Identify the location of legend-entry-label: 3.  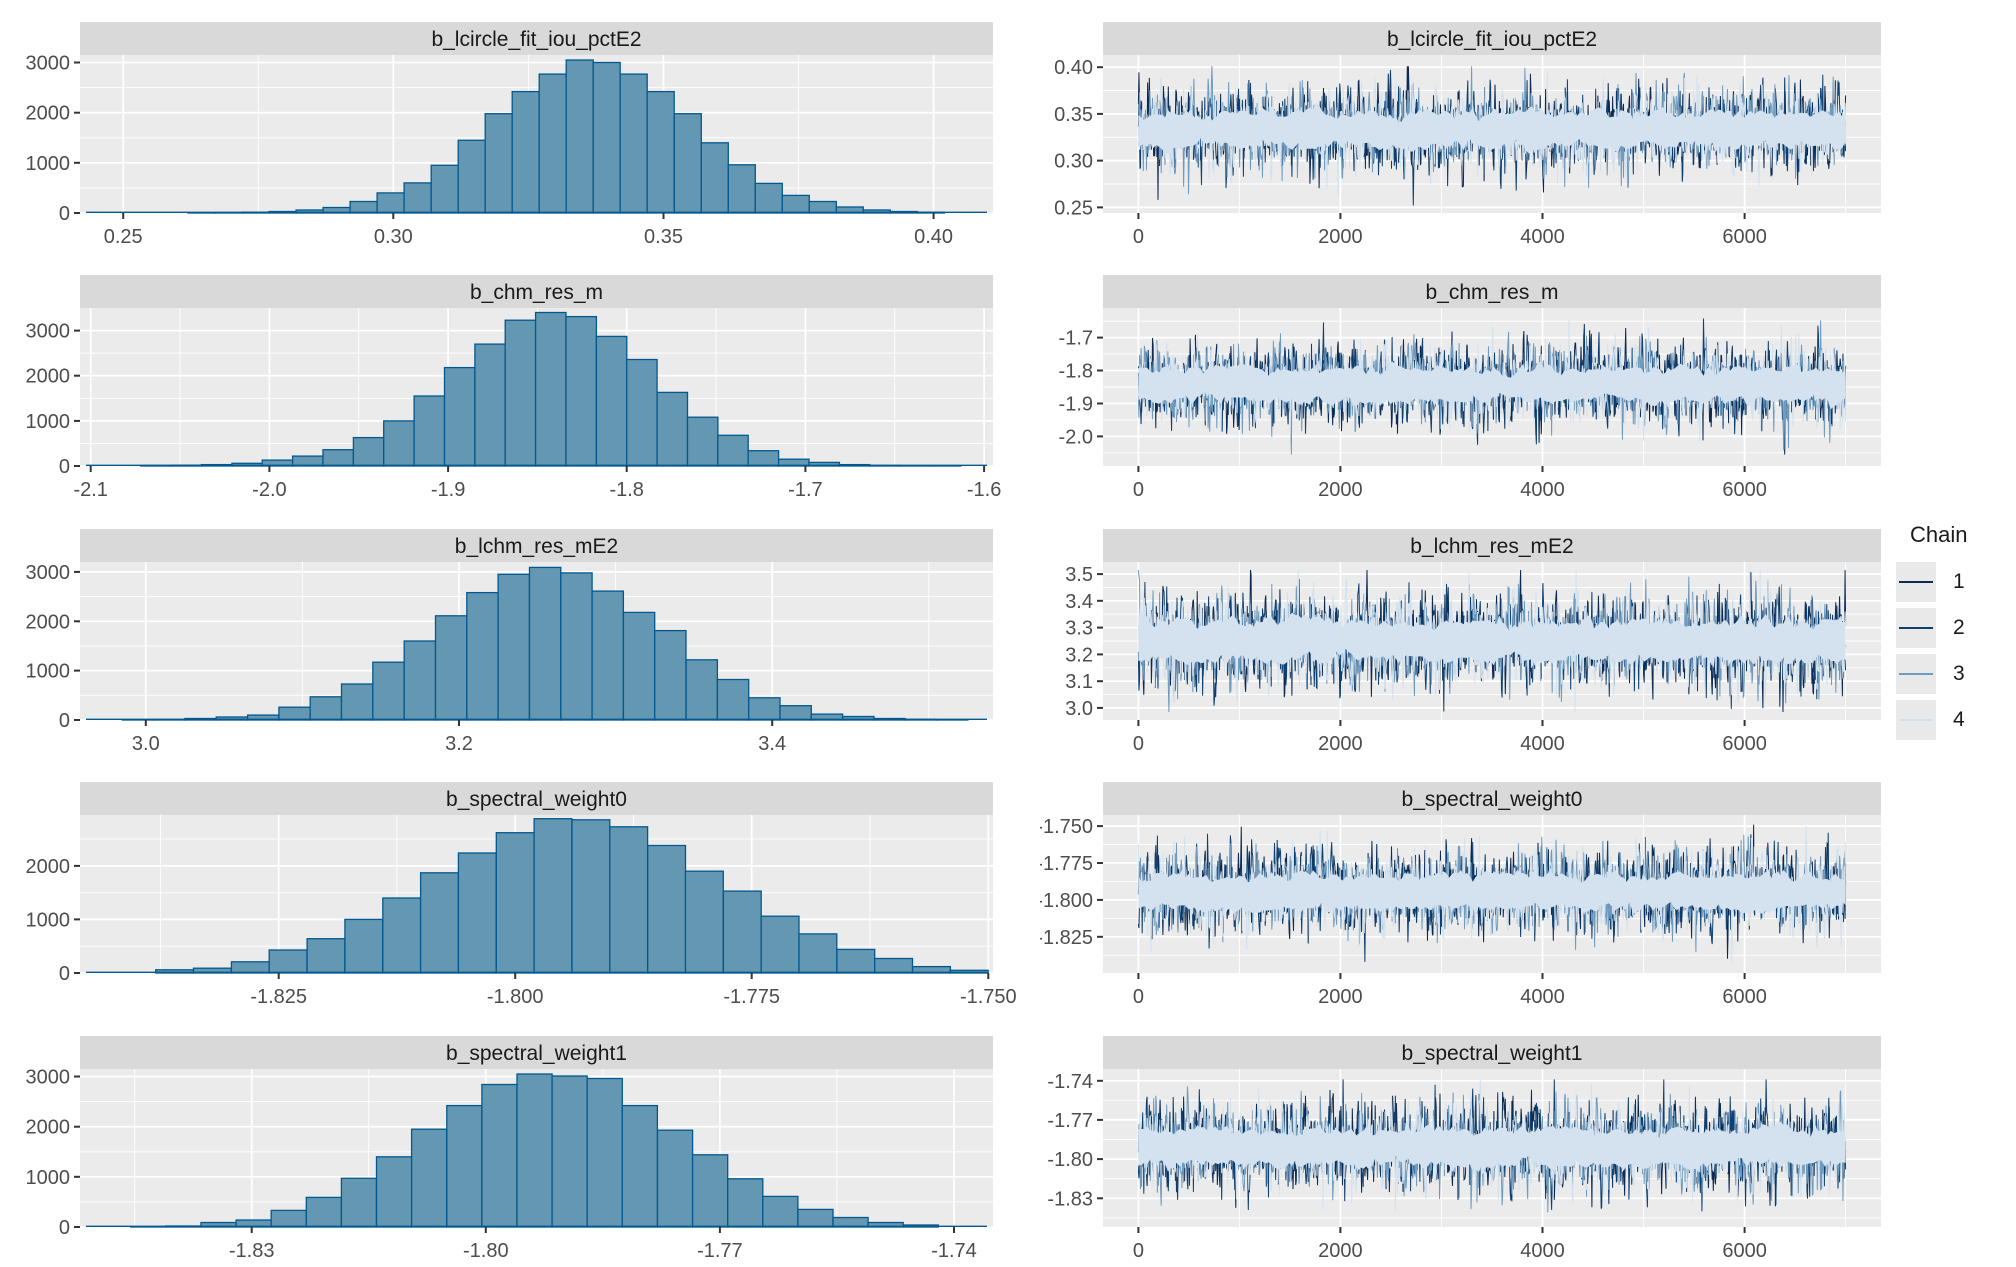
(1959, 673).